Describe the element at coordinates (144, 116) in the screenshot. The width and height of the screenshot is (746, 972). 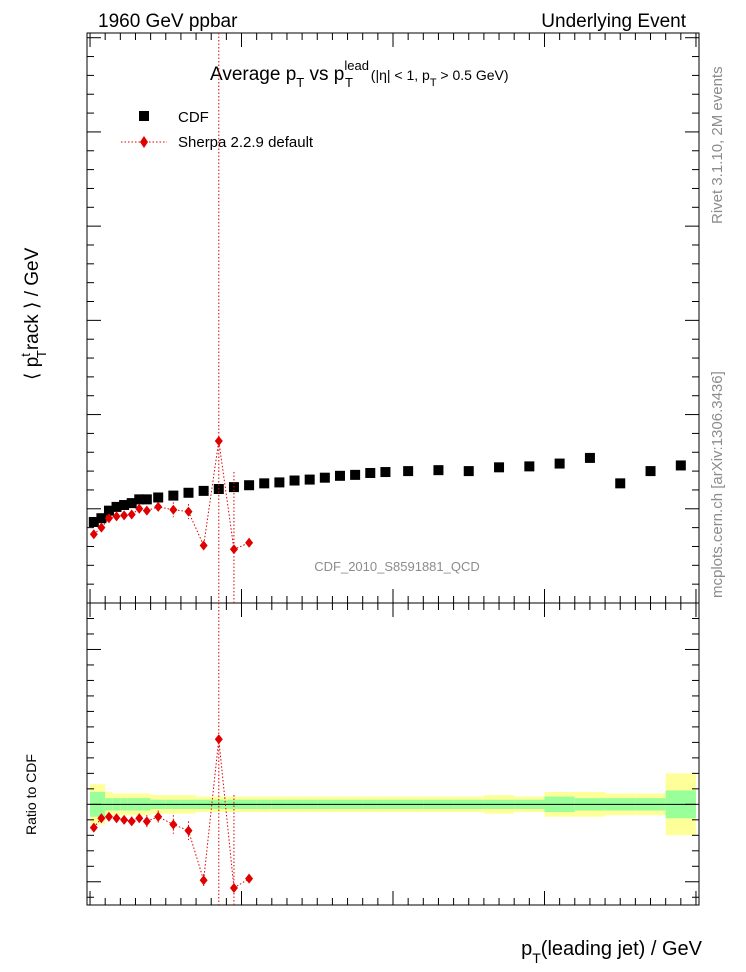
I see `legend-cdf-marker` at that location.